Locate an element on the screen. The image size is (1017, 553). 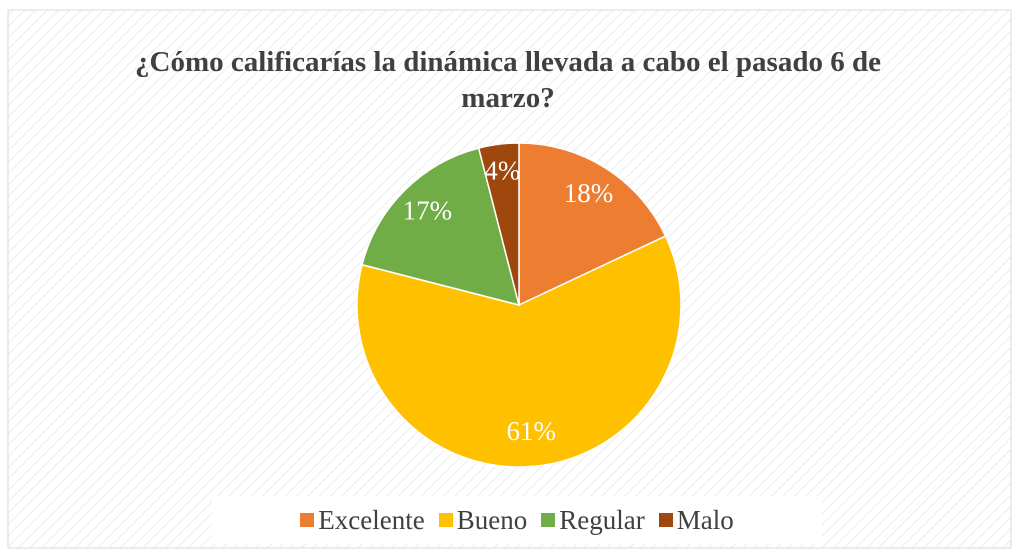
data-label: 17% is located at coordinates (428, 211).